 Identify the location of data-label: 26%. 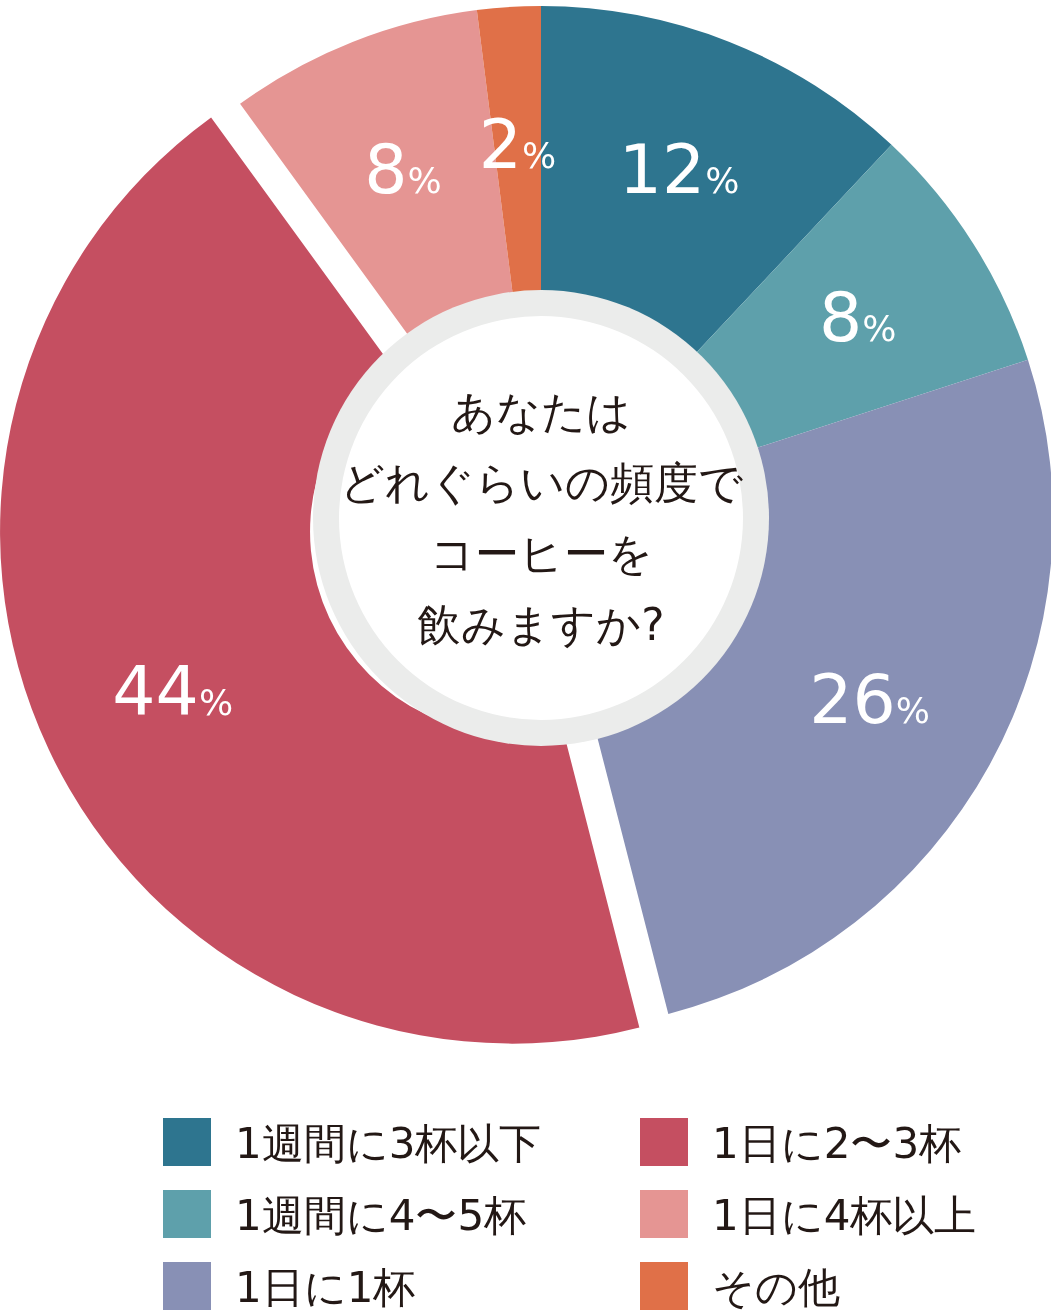
(869, 699).